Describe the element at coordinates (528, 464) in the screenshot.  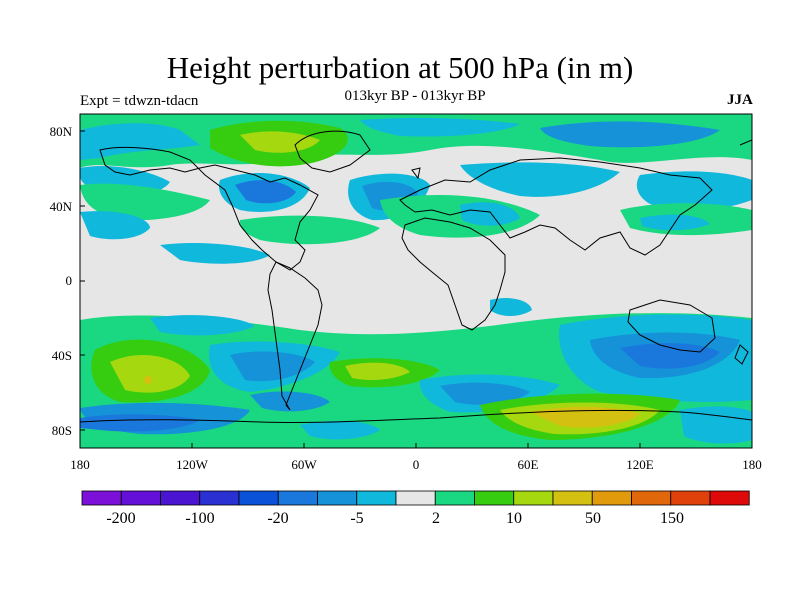
I see `lon-tick-label: 60E` at that location.